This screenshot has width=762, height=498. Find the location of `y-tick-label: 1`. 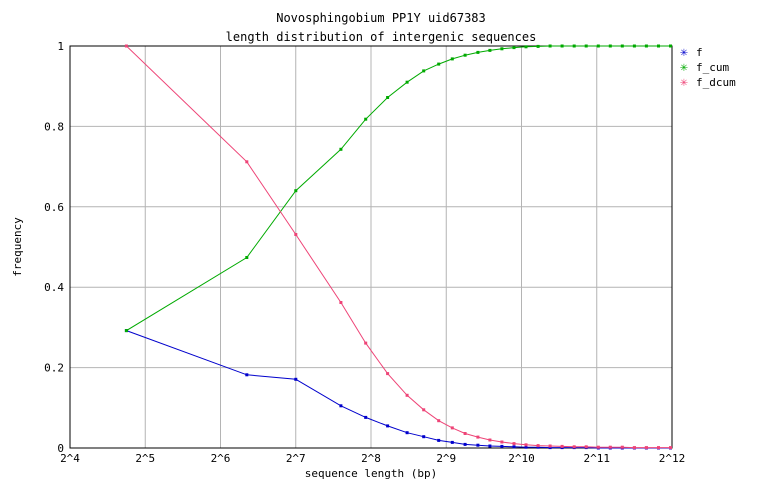

y-tick-label: 1 is located at coordinates (60, 46).